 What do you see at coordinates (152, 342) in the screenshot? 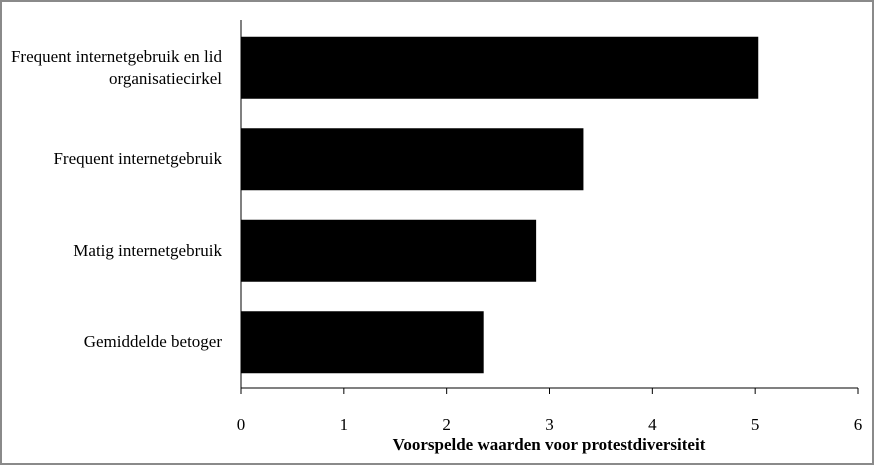
I see `y-tick-label: Gemiddelde betoger` at bounding box center [152, 342].